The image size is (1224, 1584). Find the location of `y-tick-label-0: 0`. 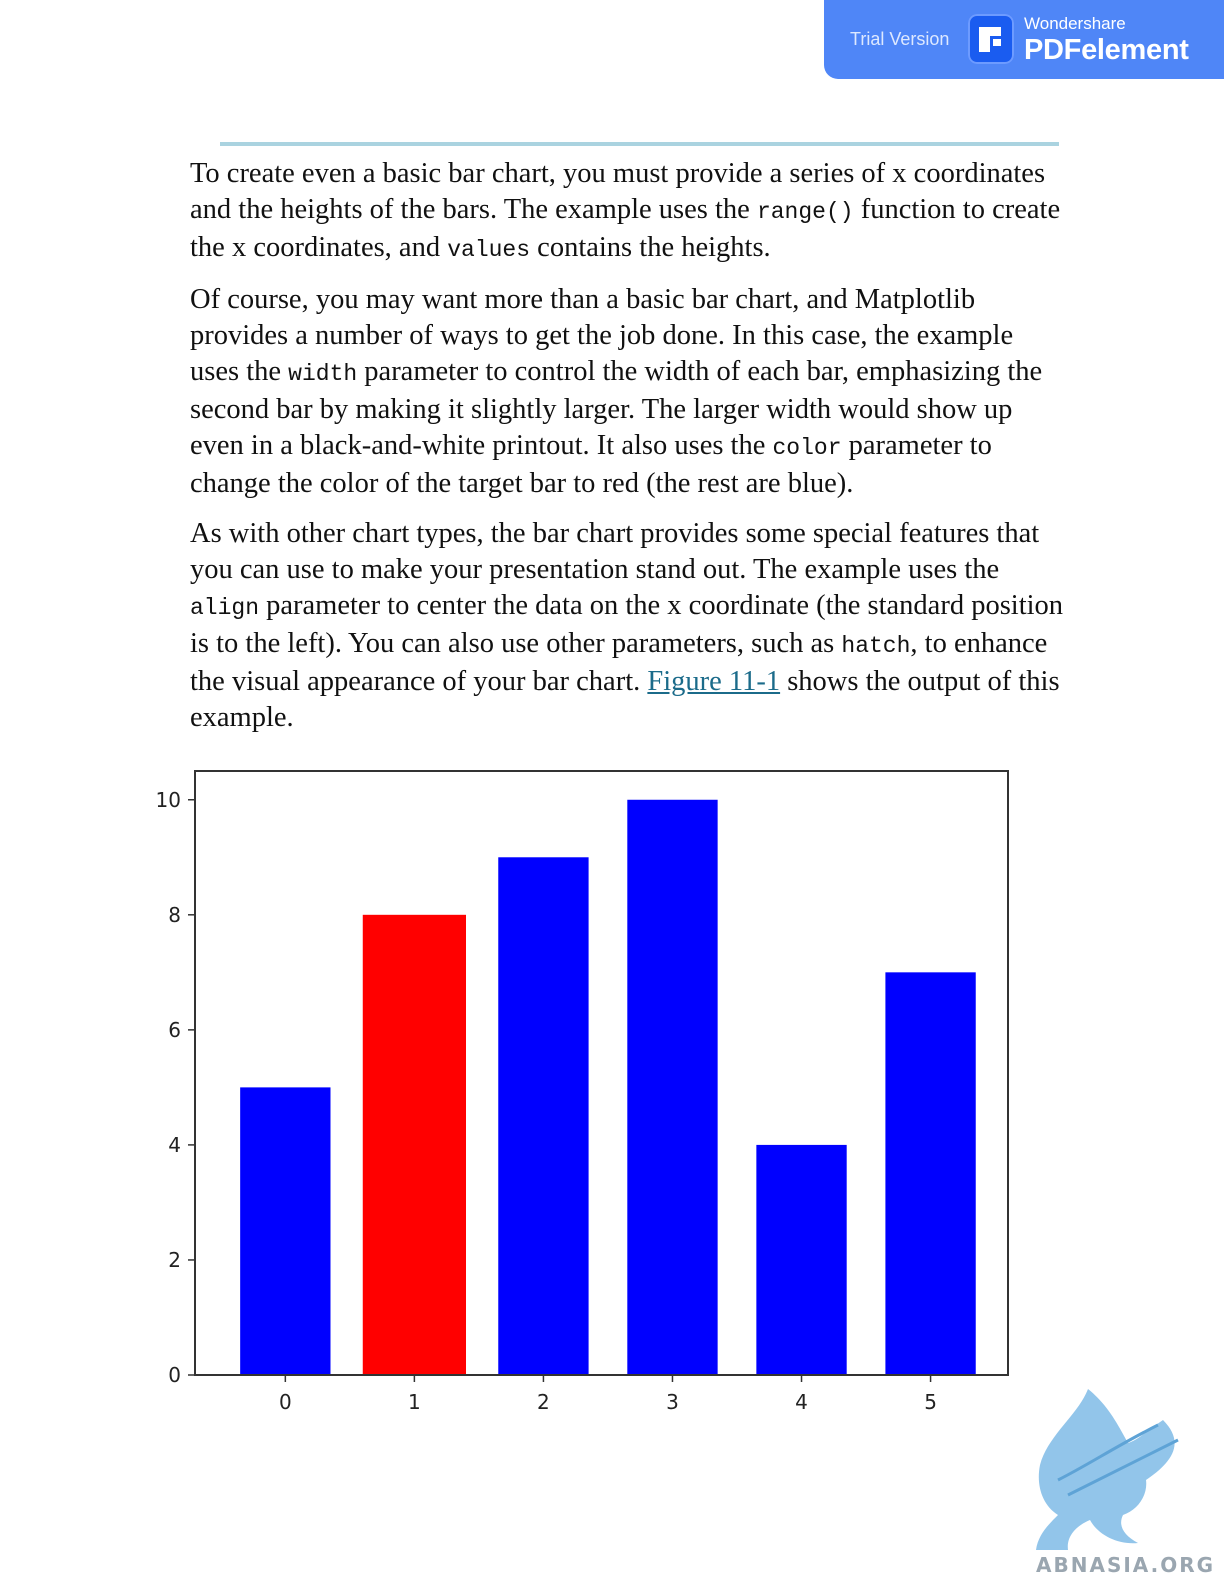

y-tick-label-0: 0 is located at coordinates (174, 1375).